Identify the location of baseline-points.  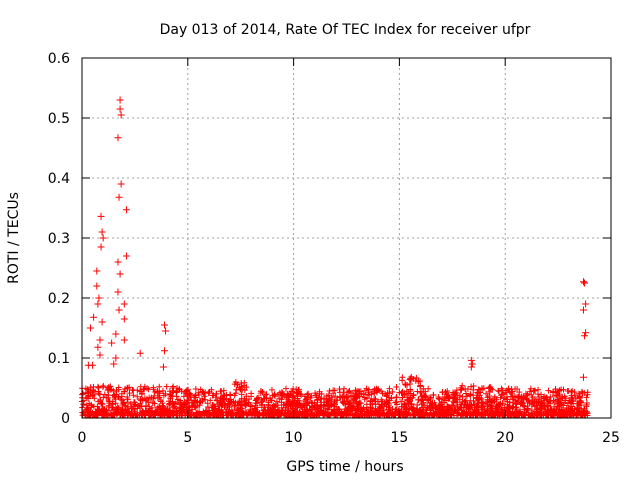
(335, 396).